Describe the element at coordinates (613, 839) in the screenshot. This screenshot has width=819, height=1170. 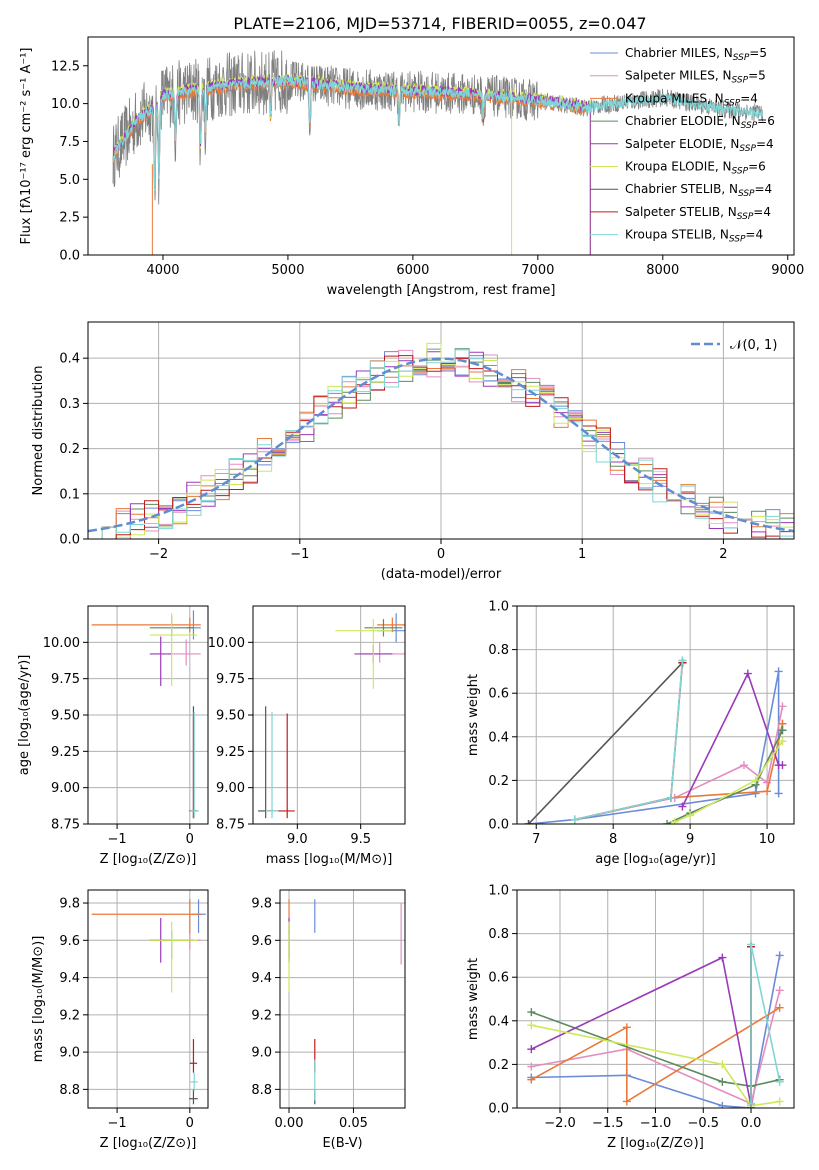
I see `weight_vs_age-xtick-label: 8` at that location.